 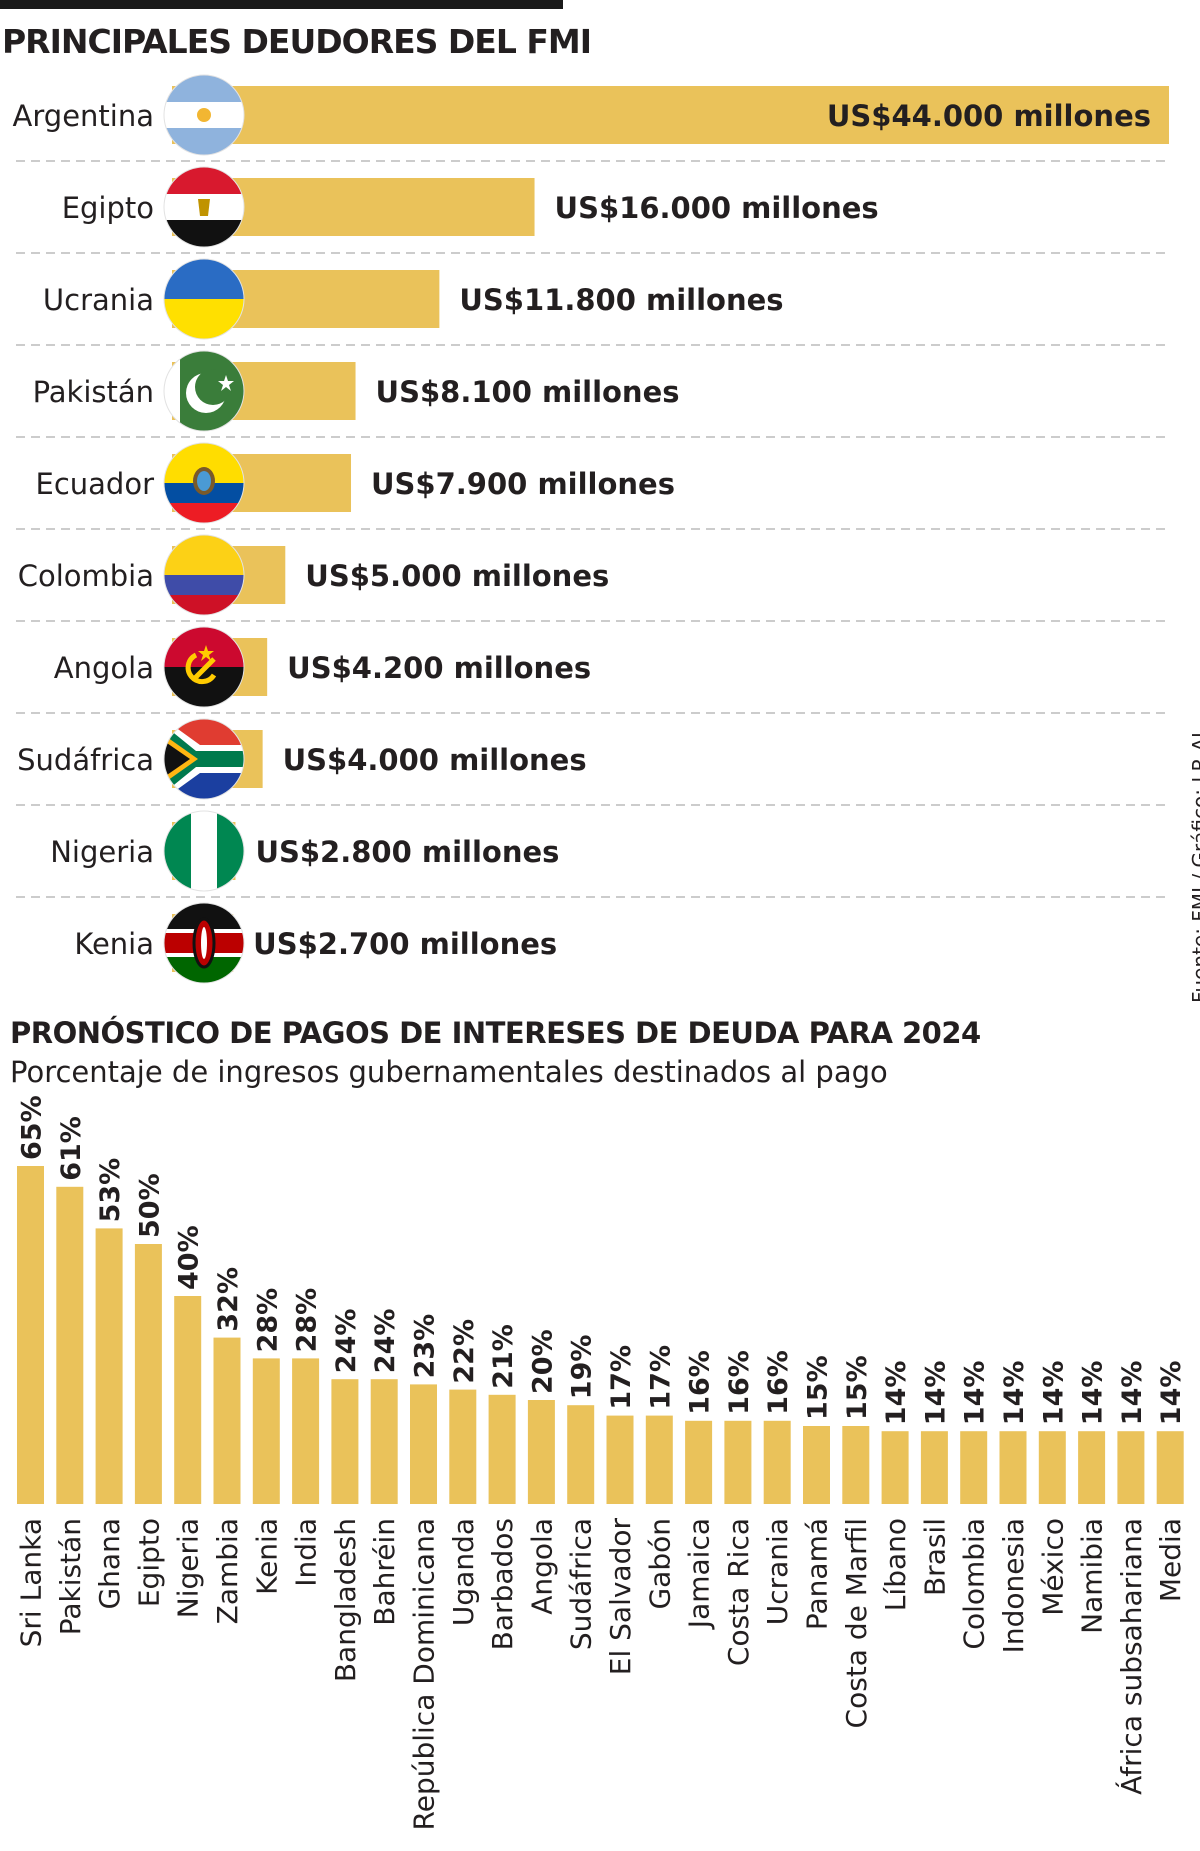 I want to click on vbar-sri-lanka, so click(x=30, y=1335).